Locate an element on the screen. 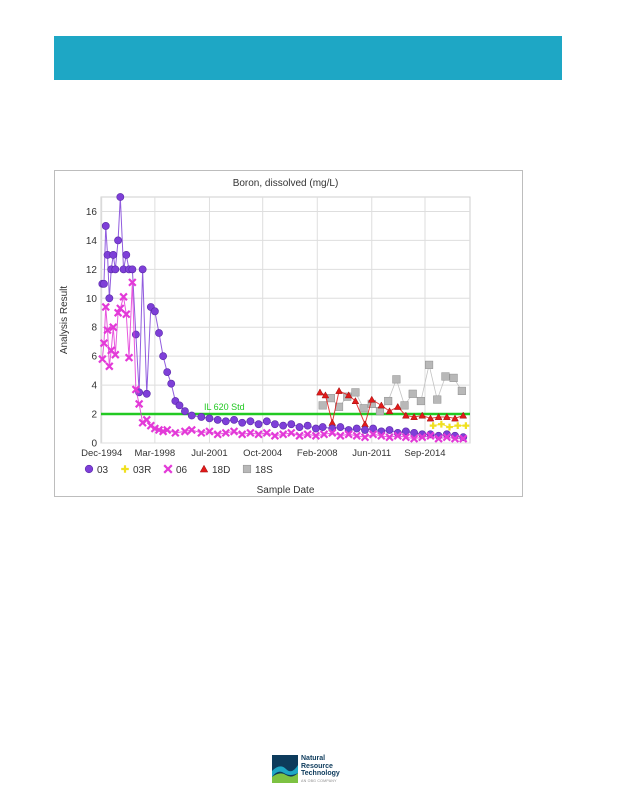 This screenshot has height=800, width=618. y-tick-label: 6 is located at coordinates (94, 357).